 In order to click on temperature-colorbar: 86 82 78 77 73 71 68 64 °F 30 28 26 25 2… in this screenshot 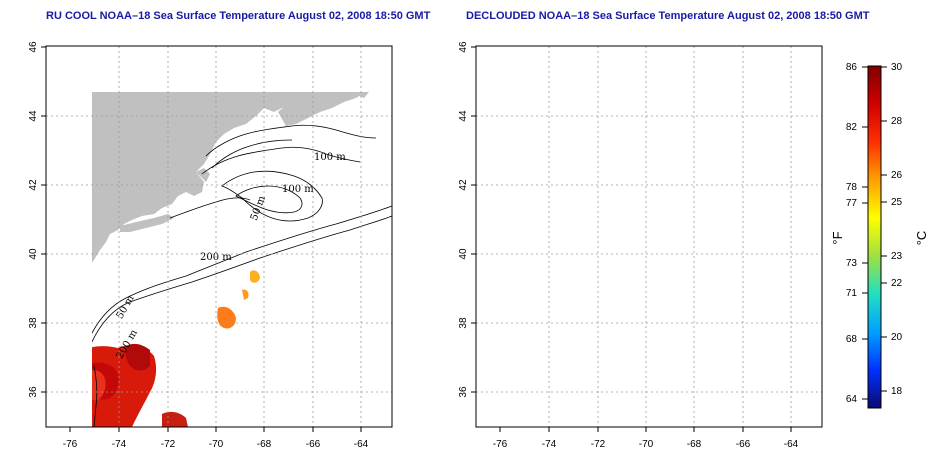, I will do `click(879, 235)`.